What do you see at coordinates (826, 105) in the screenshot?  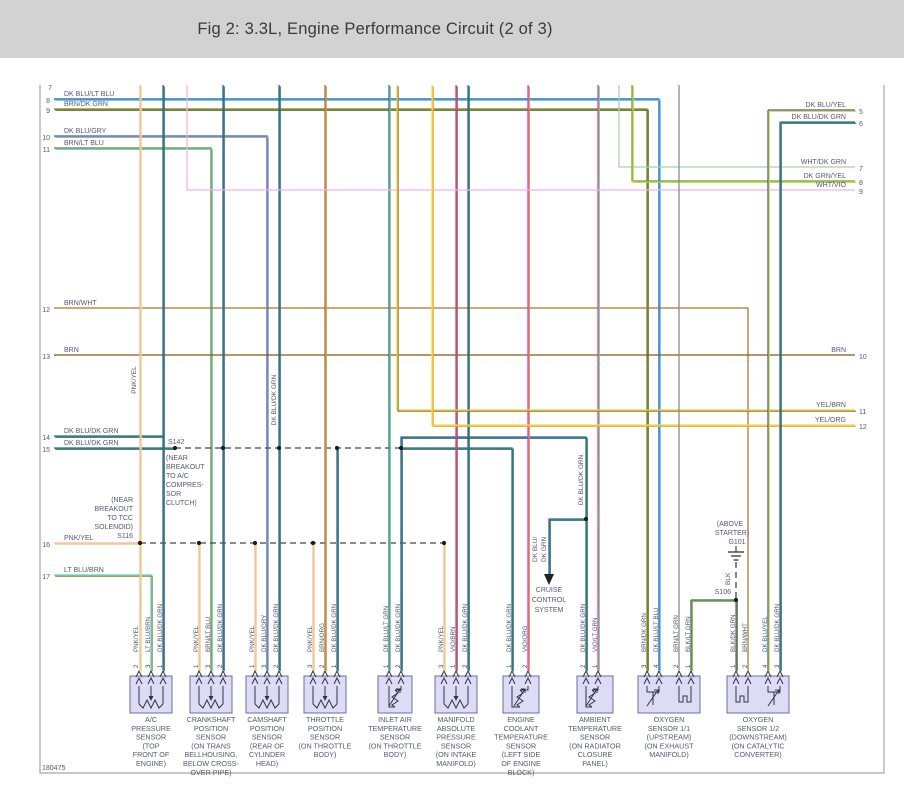 I see `svg-text: DK BLU/YEL` at bounding box center [826, 105].